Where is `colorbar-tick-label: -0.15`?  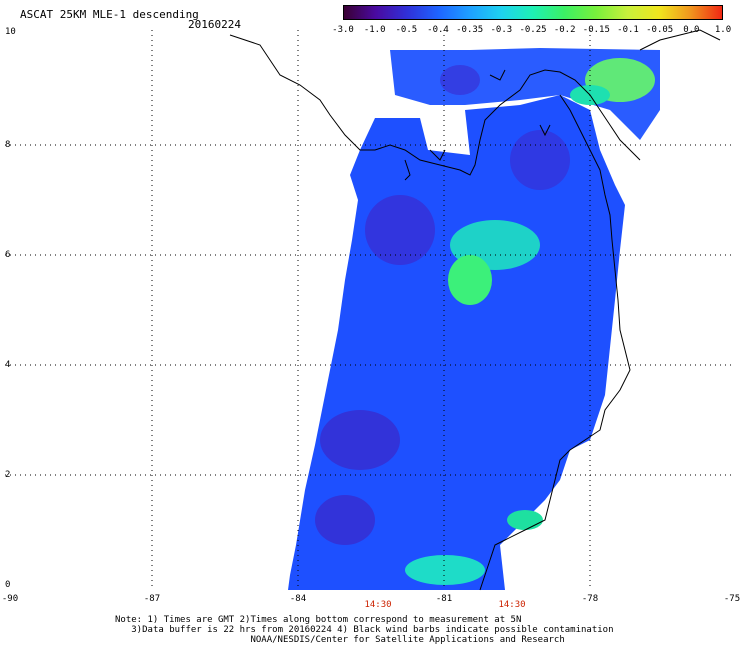
colorbar-tick-label: -0.15 is located at coordinates (596, 30).